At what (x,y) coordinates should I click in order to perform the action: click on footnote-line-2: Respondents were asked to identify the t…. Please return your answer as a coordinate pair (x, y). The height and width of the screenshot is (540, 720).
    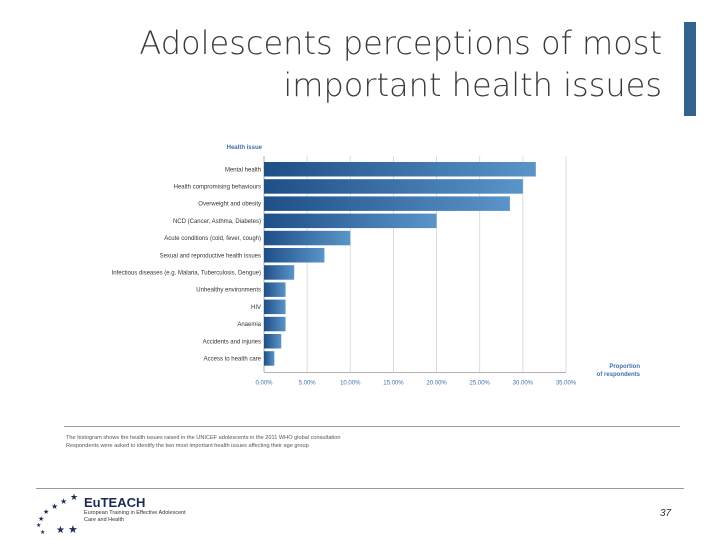
    Looking at the image, I should click on (187, 446).